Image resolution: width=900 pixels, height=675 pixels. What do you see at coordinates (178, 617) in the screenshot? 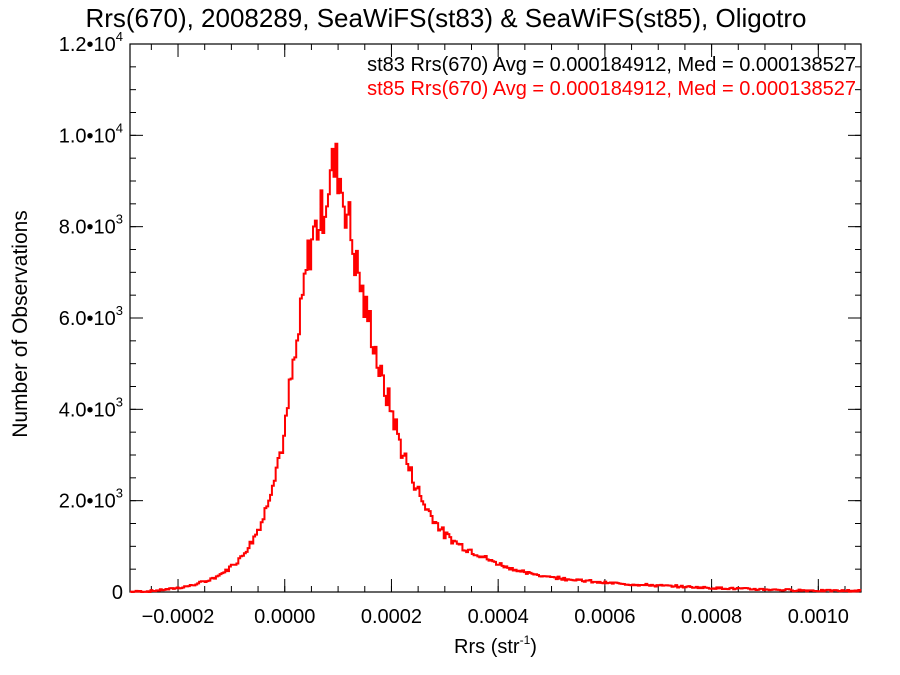
I see `x-tick-label: −0.0002` at bounding box center [178, 617].